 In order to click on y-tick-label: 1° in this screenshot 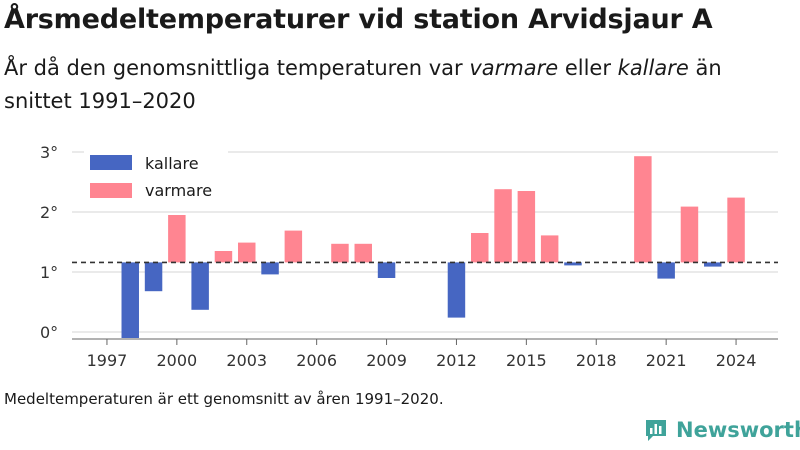, I will do `click(49, 272)`.